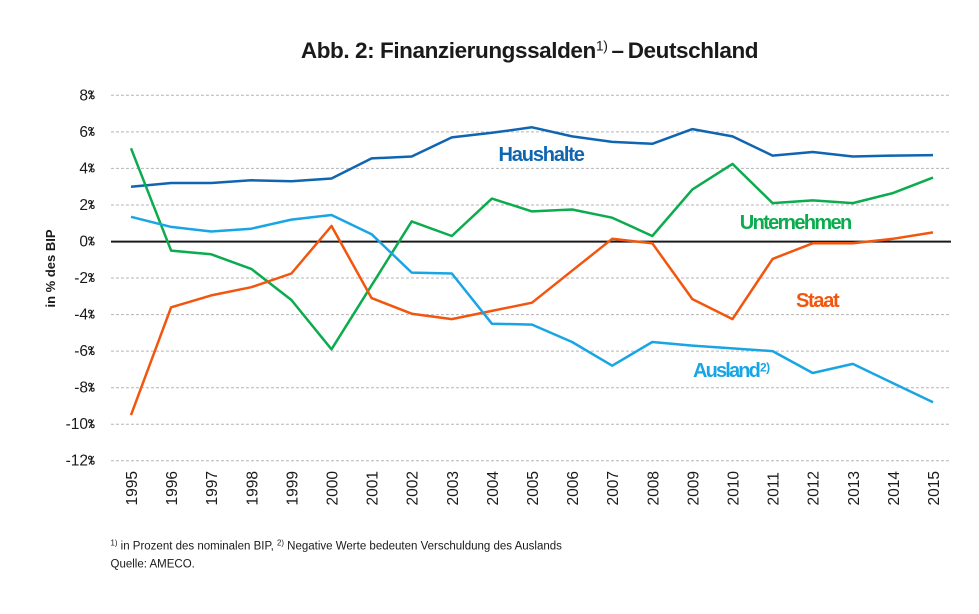 The image size is (979, 614). Describe the element at coordinates (493, 488) in the screenshot. I see `svg-text: 2004` at that location.